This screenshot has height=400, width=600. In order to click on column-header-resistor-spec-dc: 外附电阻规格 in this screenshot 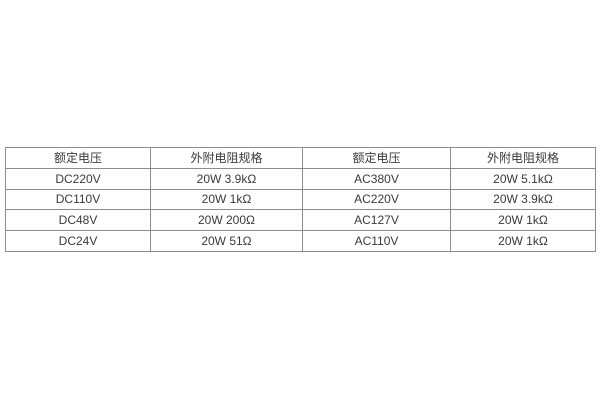, I will do `click(226, 158)`.